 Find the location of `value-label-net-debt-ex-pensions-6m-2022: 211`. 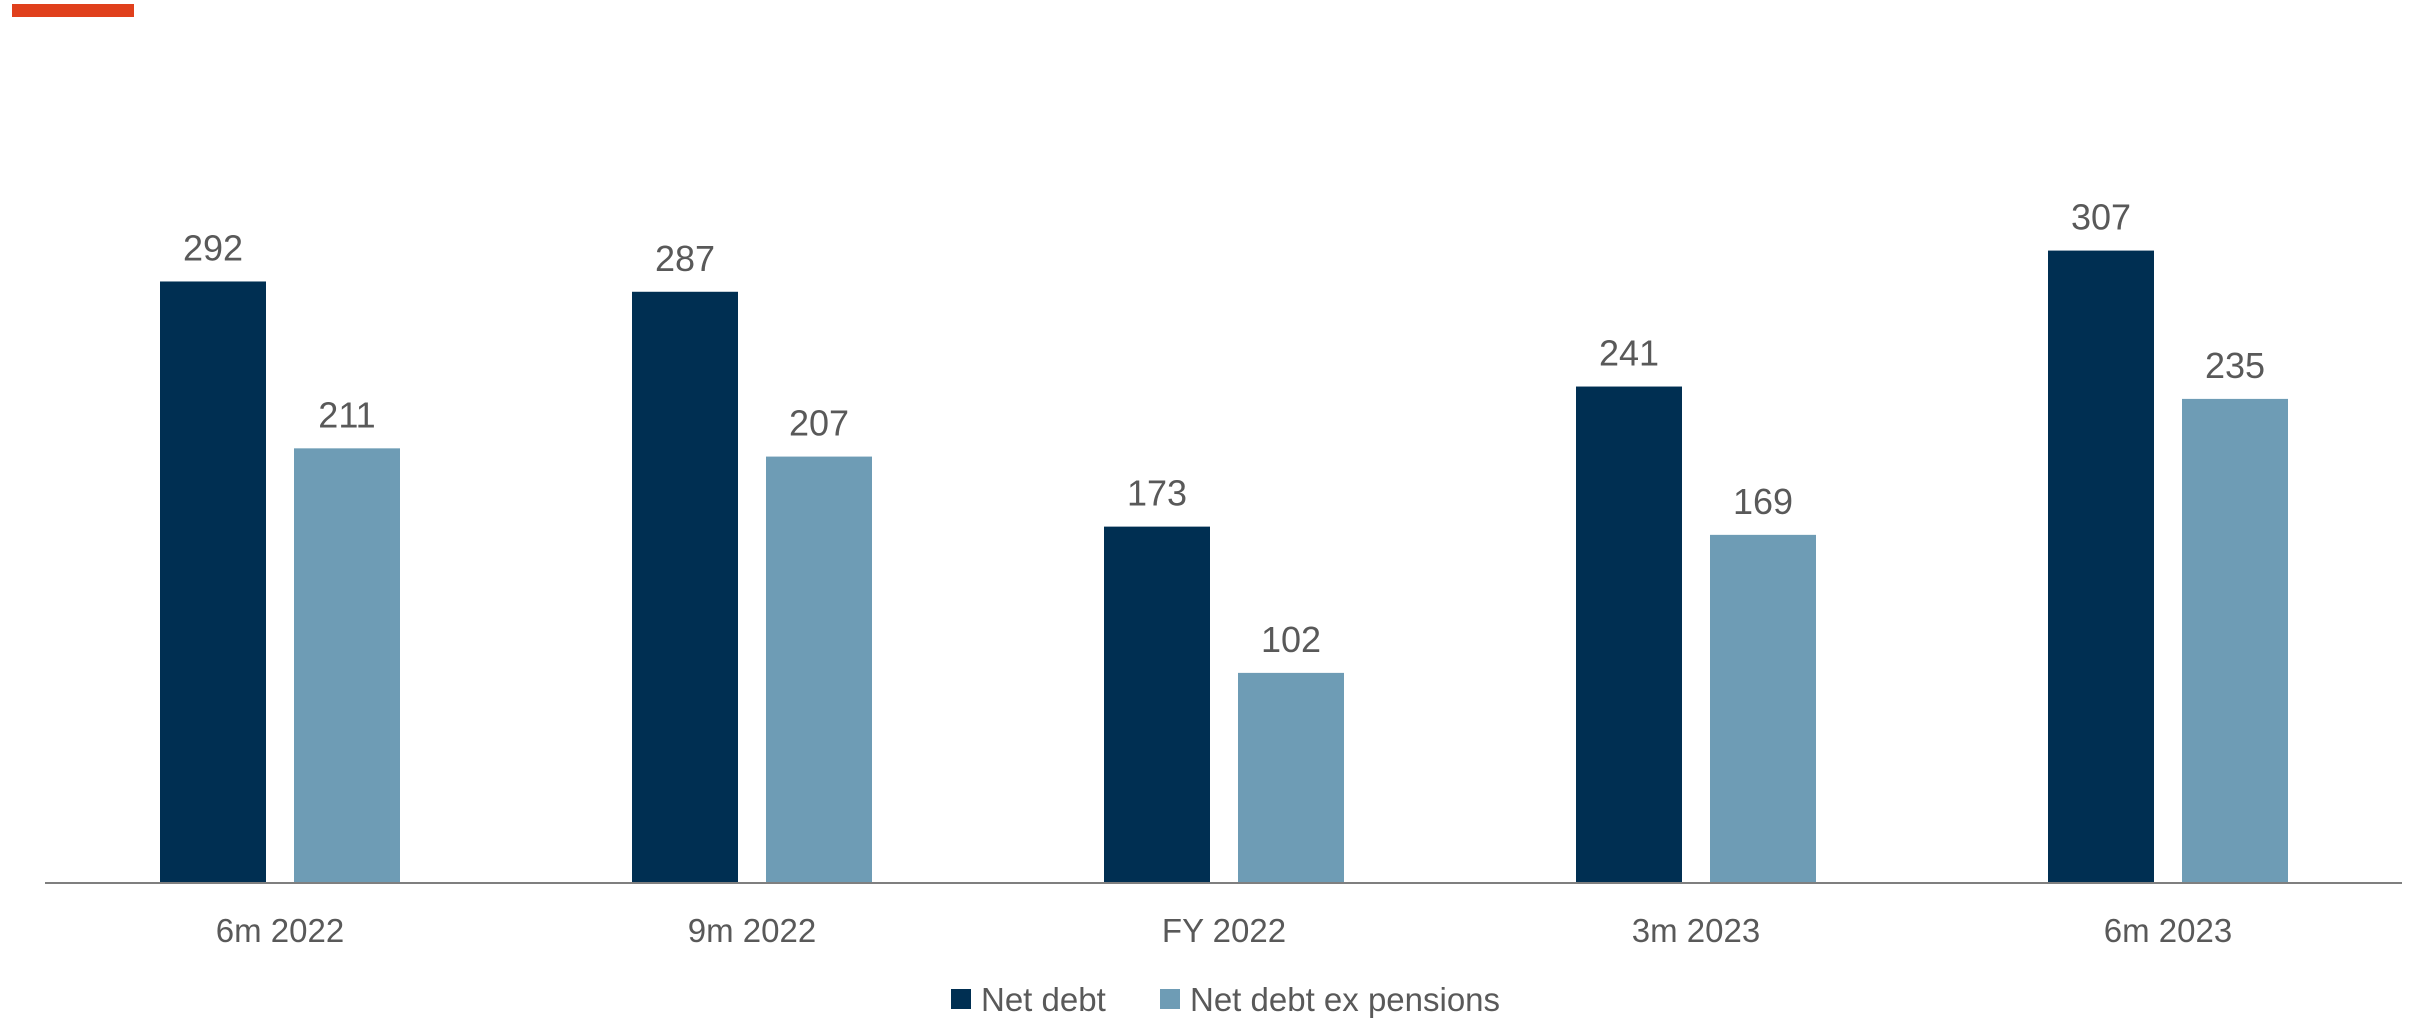

value-label-net-debt-ex-pensions-6m-2022: 211 is located at coordinates (346, 414).